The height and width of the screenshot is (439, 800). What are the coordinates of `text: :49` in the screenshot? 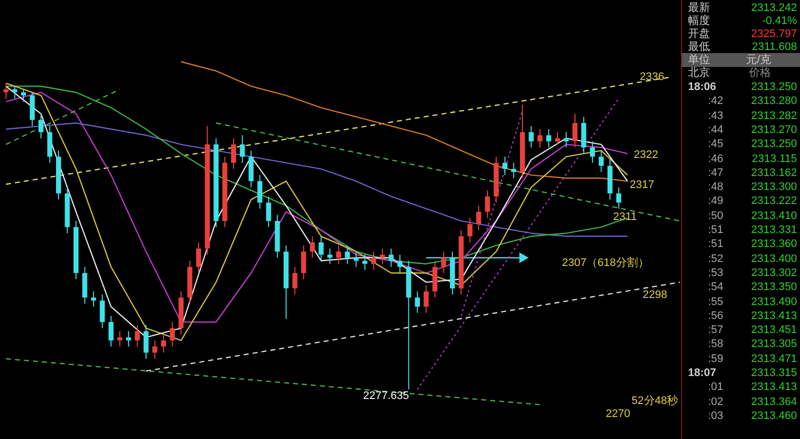 It's located at (716, 201).